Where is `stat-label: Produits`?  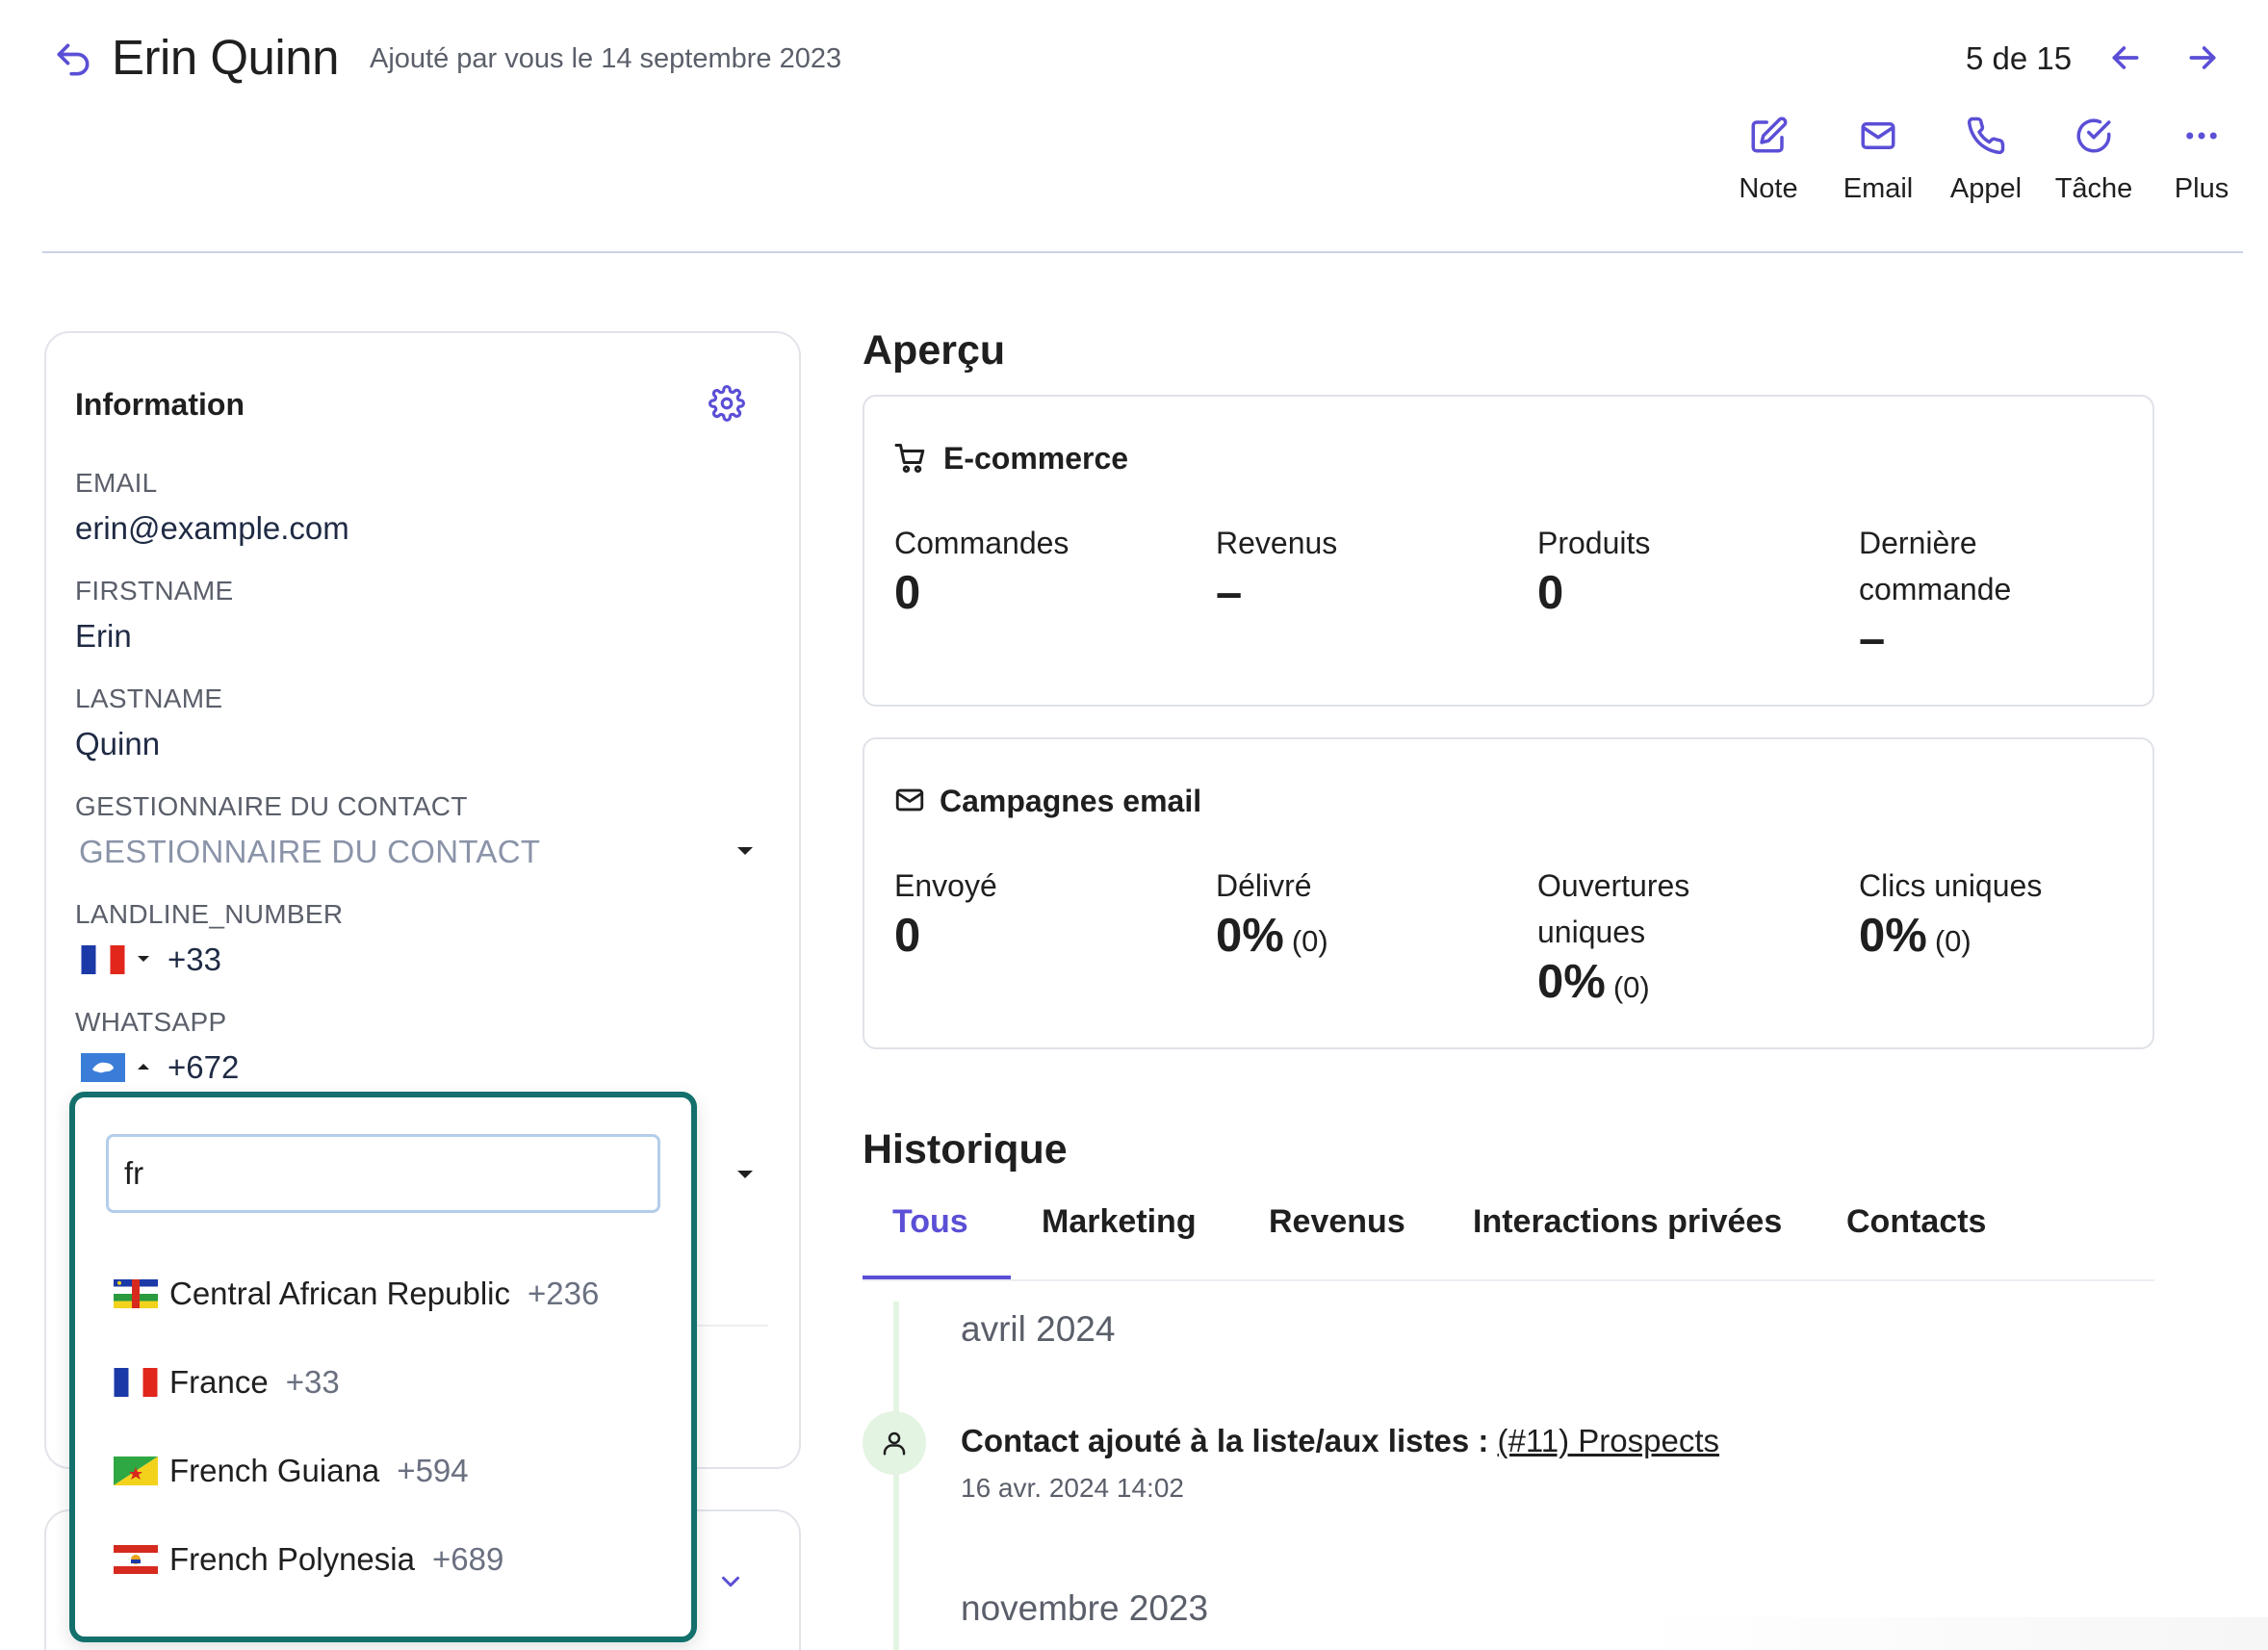
stat-label: Produits is located at coordinates (1594, 543).